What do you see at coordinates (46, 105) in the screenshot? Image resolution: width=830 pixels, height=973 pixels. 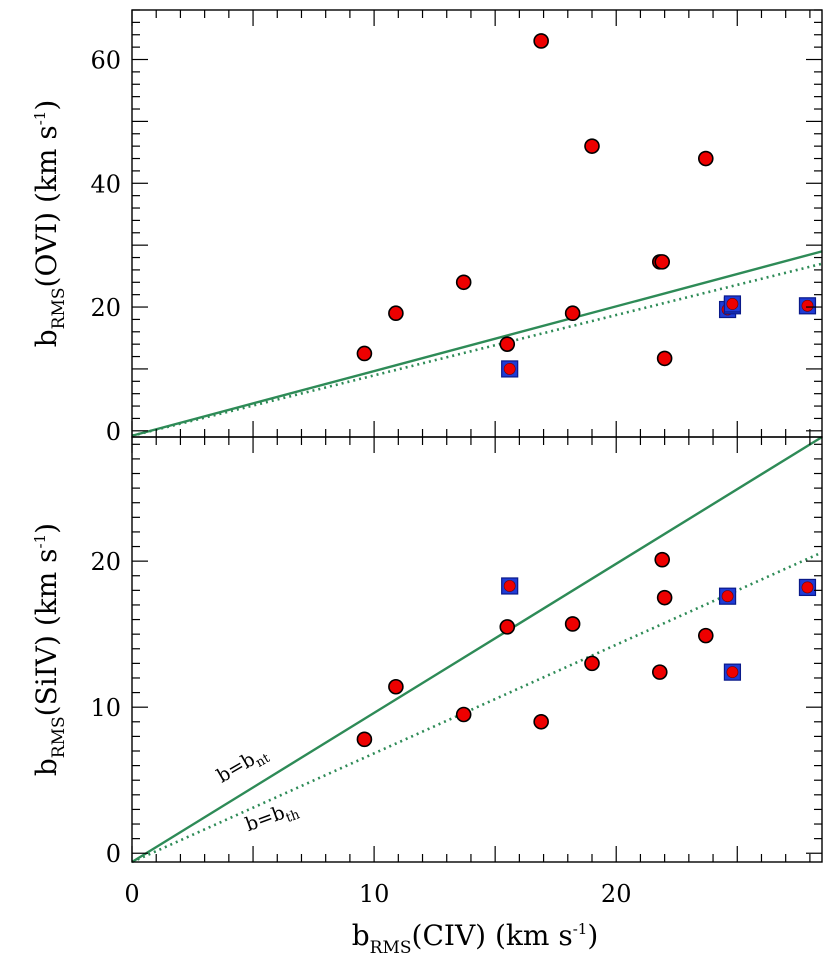 I see `y-axis-title-top-close: )` at bounding box center [46, 105].